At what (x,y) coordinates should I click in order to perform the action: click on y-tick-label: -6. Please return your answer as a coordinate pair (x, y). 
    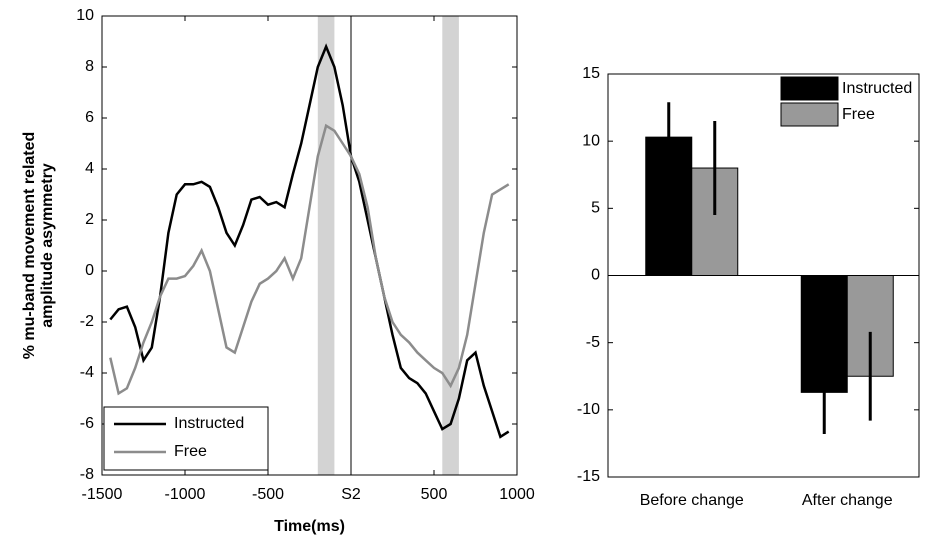
    Looking at the image, I should click on (87, 423).